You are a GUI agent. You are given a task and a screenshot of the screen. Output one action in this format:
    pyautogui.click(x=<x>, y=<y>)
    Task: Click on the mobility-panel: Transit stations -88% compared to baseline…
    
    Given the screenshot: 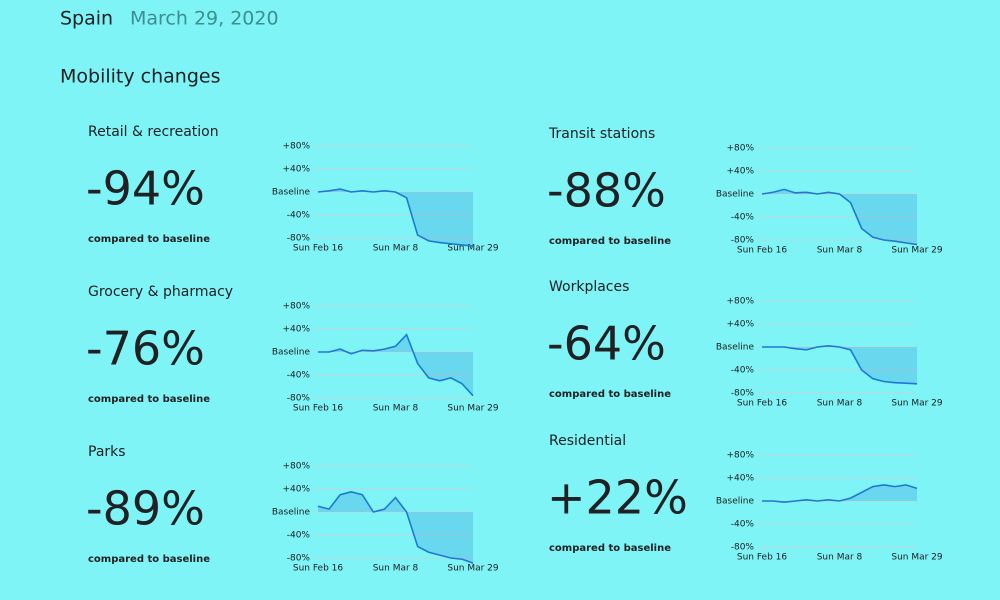 What is the action you would take?
    pyautogui.click(x=745, y=191)
    